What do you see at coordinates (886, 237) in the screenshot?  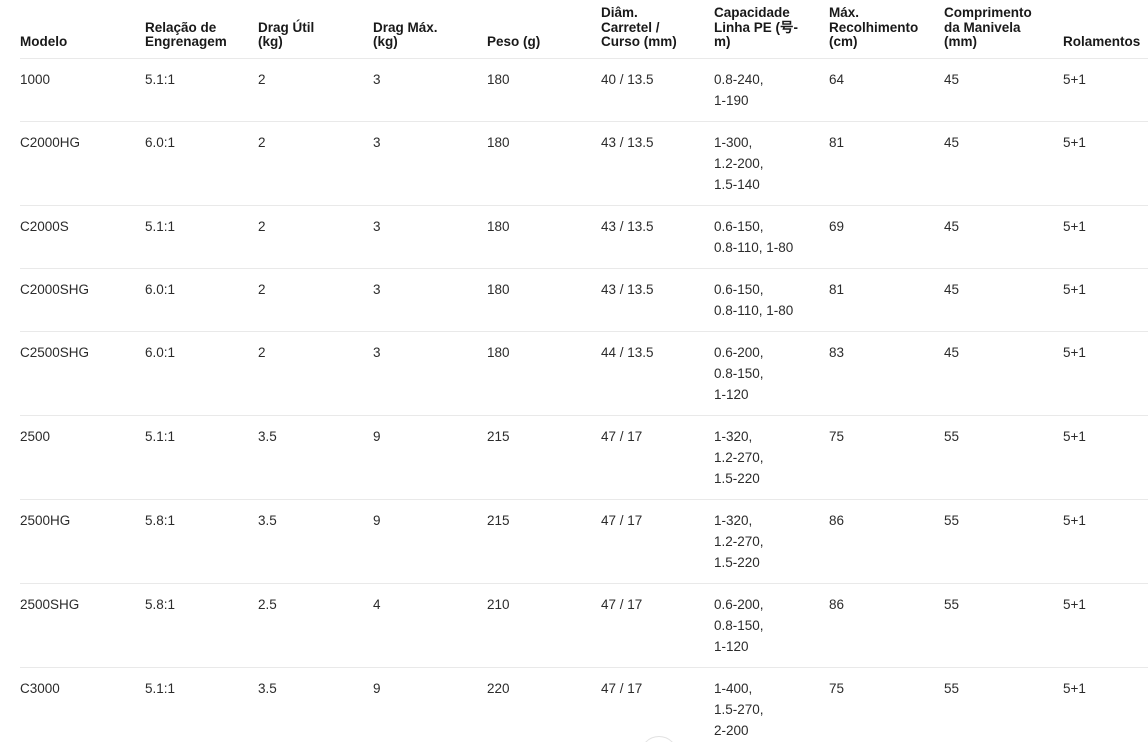 I see `cell-recolhimento: 69` at bounding box center [886, 237].